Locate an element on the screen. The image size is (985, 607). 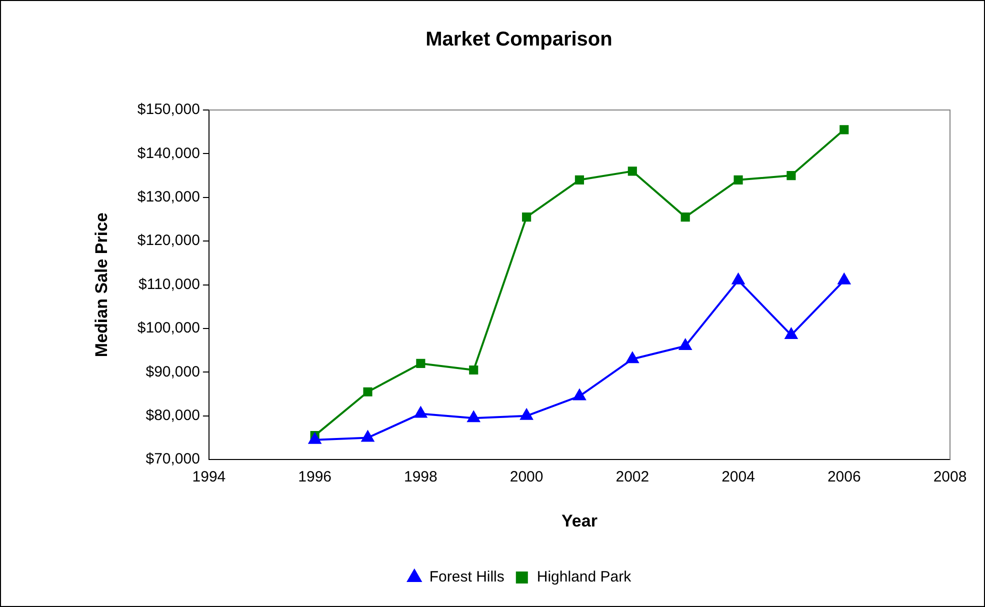
y-tick-label: $140,000 is located at coordinates (168, 153).